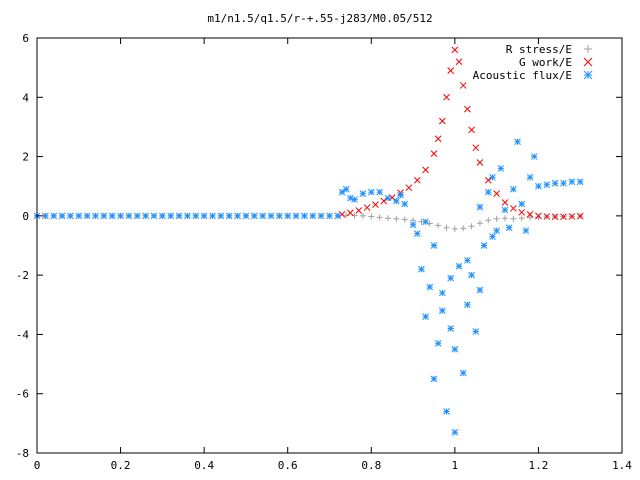 The image size is (640, 480). Describe the element at coordinates (538, 465) in the screenshot. I see `x-tick-label: 1.2` at that location.